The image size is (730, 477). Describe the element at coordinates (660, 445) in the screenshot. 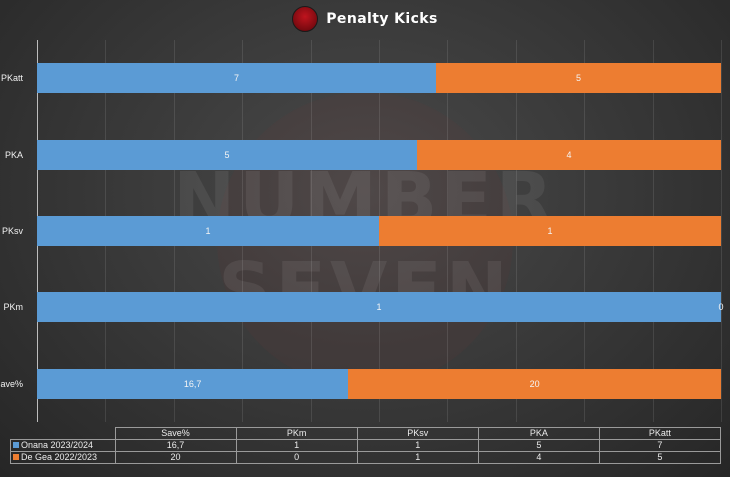

I see `table-cell: 7` at that location.